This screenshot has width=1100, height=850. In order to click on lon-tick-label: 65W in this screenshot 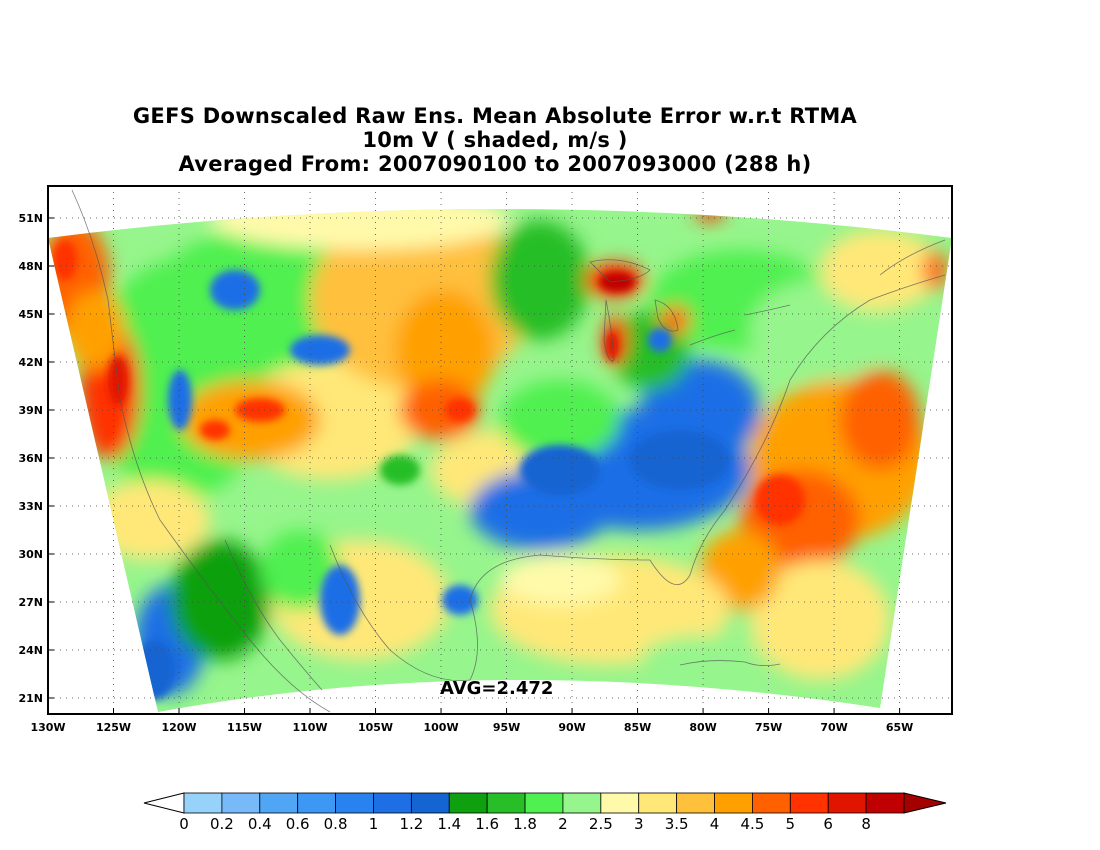, I will do `click(899, 727)`.